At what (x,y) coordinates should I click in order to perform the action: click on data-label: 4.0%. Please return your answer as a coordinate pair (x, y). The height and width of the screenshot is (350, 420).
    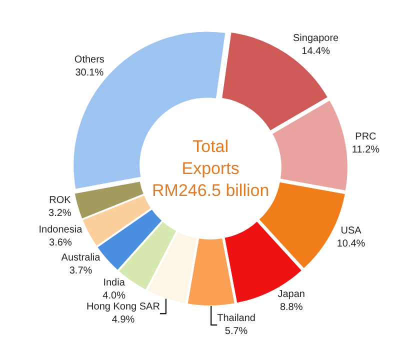
    Looking at the image, I should click on (114, 296).